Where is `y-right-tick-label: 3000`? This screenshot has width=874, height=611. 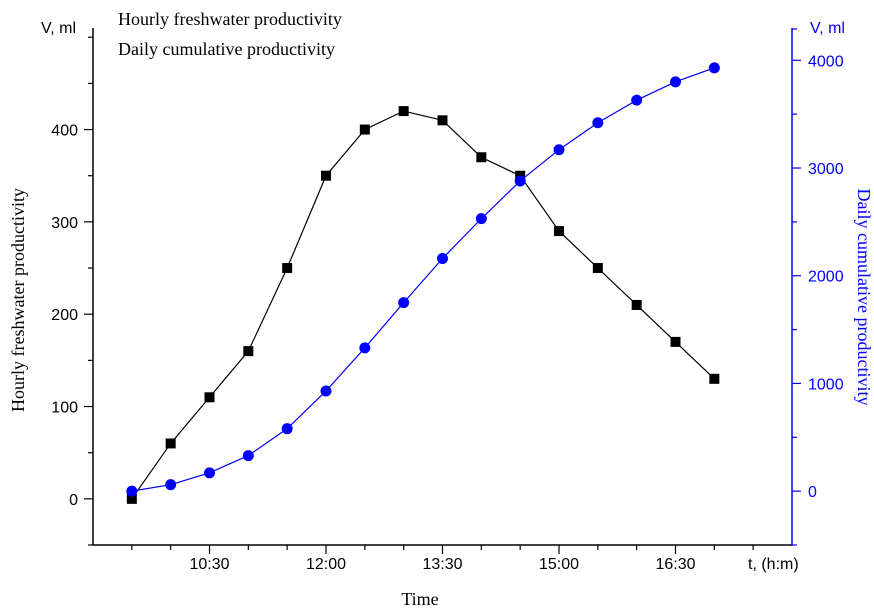
y-right-tick-label: 3000 is located at coordinates (826, 169).